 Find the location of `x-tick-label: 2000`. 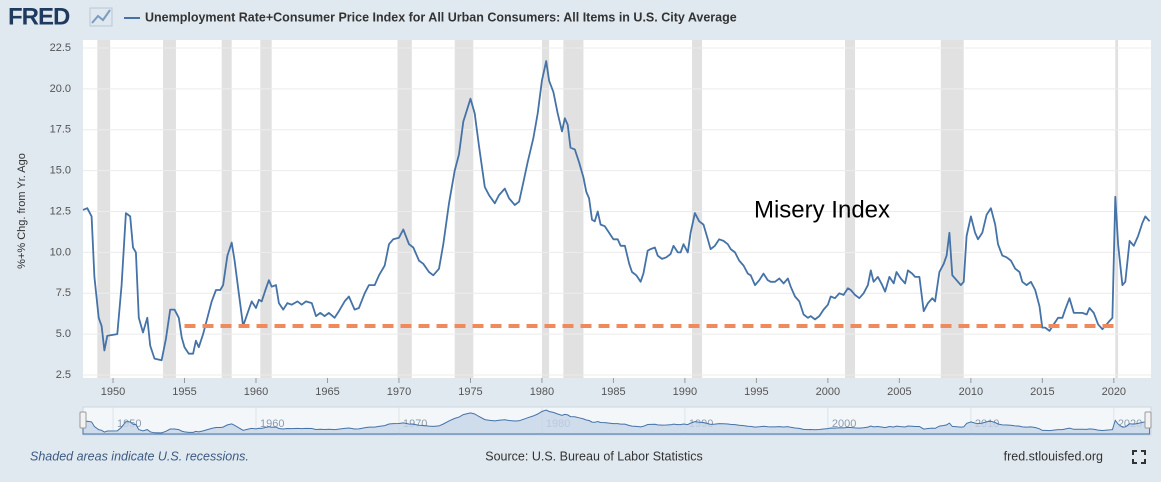

x-tick-label: 2000 is located at coordinates (828, 392).